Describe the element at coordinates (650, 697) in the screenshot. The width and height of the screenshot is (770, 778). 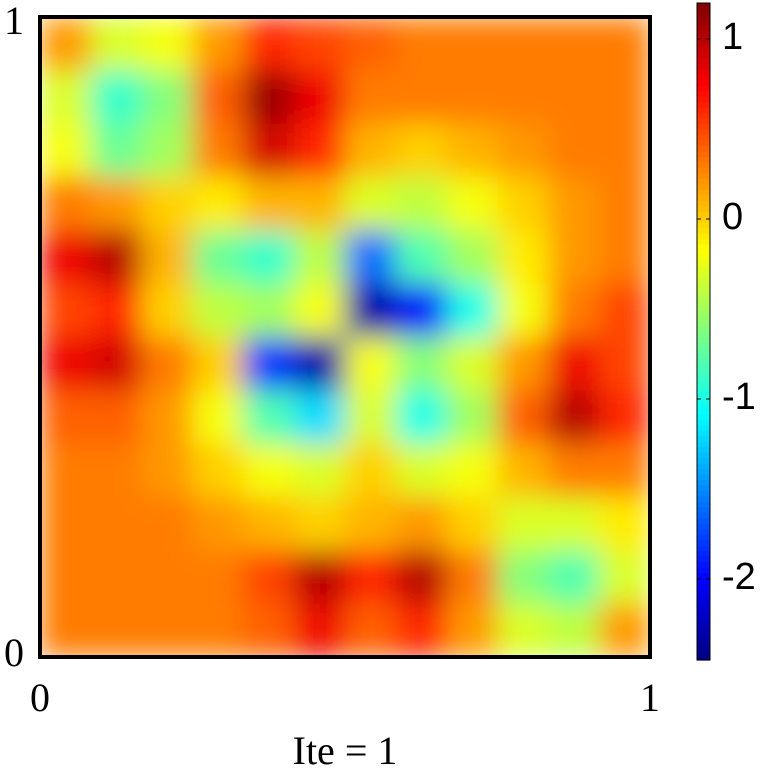
I see `x-tick-label: 1` at that location.